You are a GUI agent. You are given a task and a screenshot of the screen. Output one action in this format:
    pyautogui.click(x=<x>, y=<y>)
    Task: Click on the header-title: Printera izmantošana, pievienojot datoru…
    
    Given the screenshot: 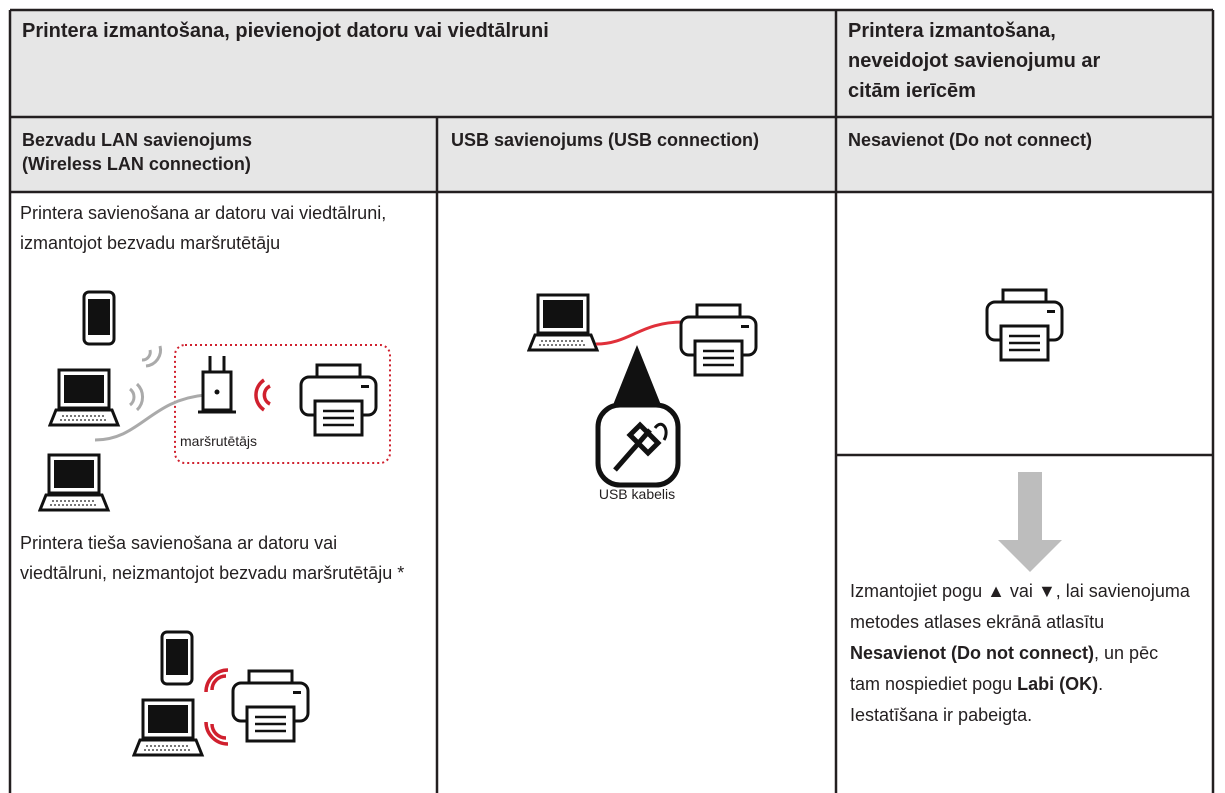 What is the action you would take?
    pyautogui.click(x=285, y=31)
    